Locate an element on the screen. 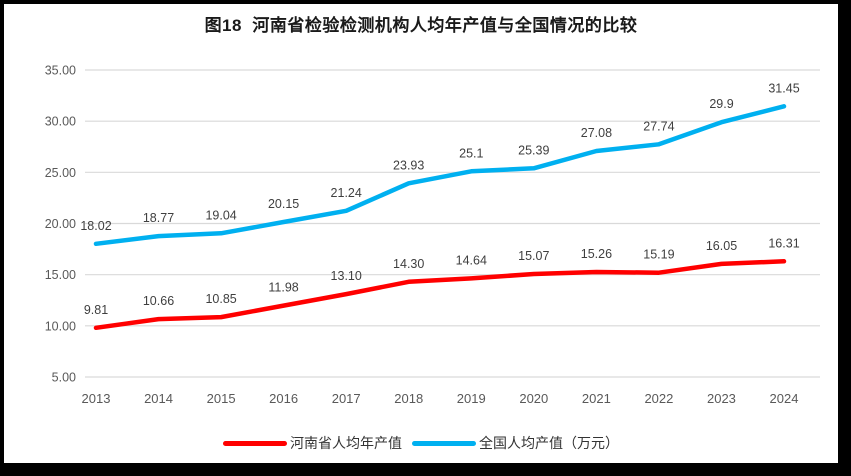 This screenshot has height=476, width=851. data-label: 31.45 is located at coordinates (783, 88).